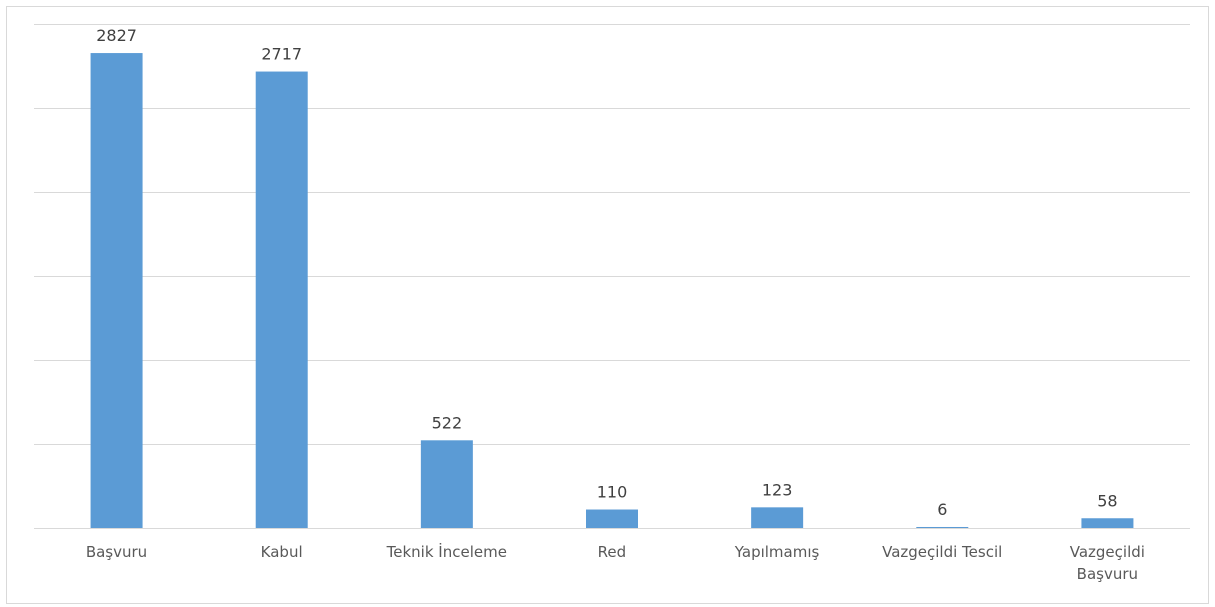  What do you see at coordinates (447, 422) in the screenshot?
I see `data-label: 522` at bounding box center [447, 422].